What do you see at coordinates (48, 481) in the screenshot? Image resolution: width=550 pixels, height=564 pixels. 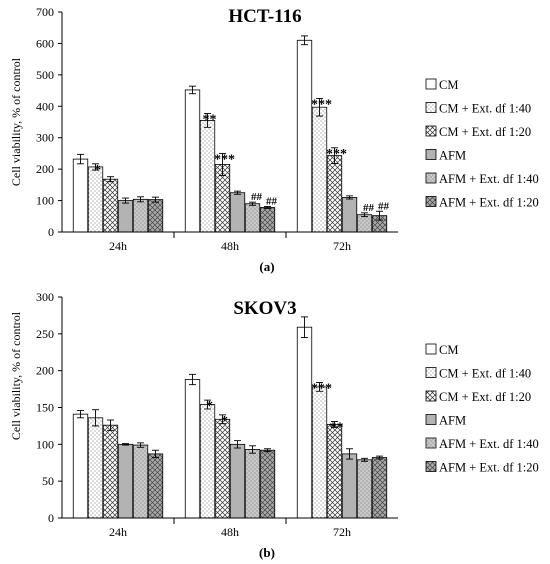 I see `y-tick-label: 50` at bounding box center [48, 481].